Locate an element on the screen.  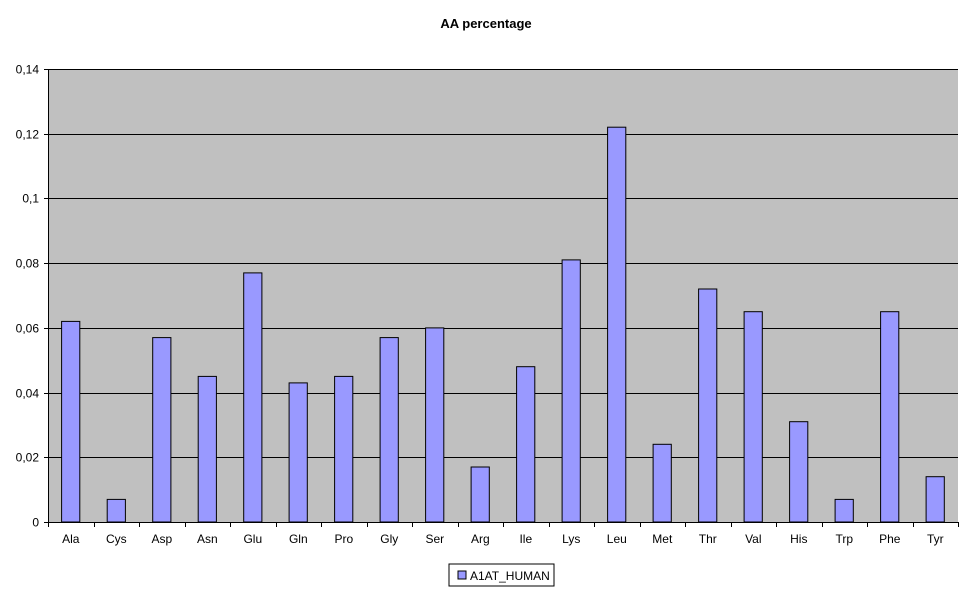
bar-asn is located at coordinates (207, 449).